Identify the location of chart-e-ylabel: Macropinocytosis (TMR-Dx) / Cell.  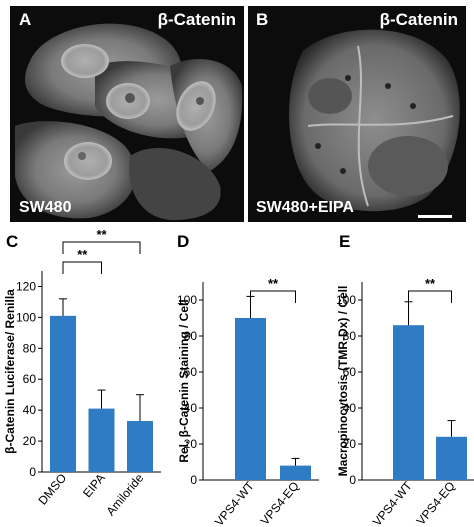
(343, 381).